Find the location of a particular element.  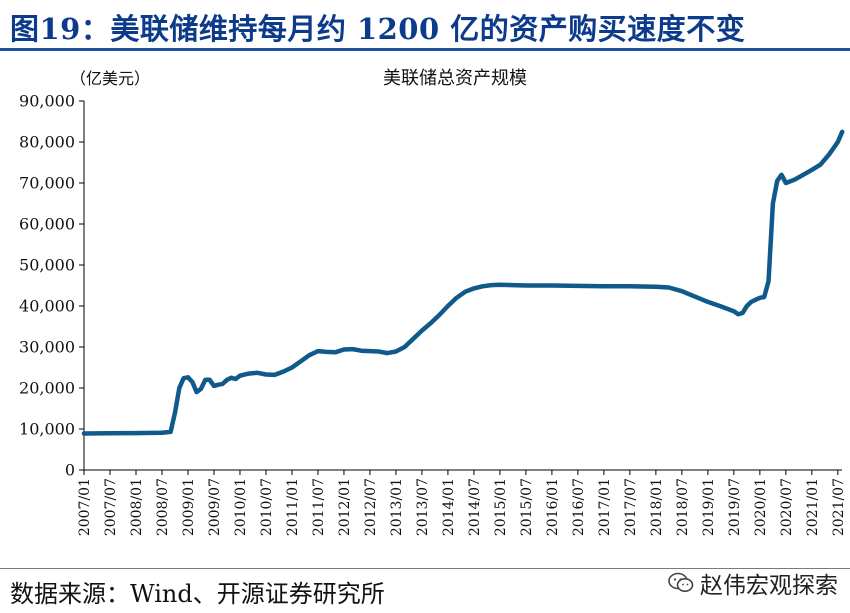

y-tick-label: 40,000 is located at coordinates (47, 306).